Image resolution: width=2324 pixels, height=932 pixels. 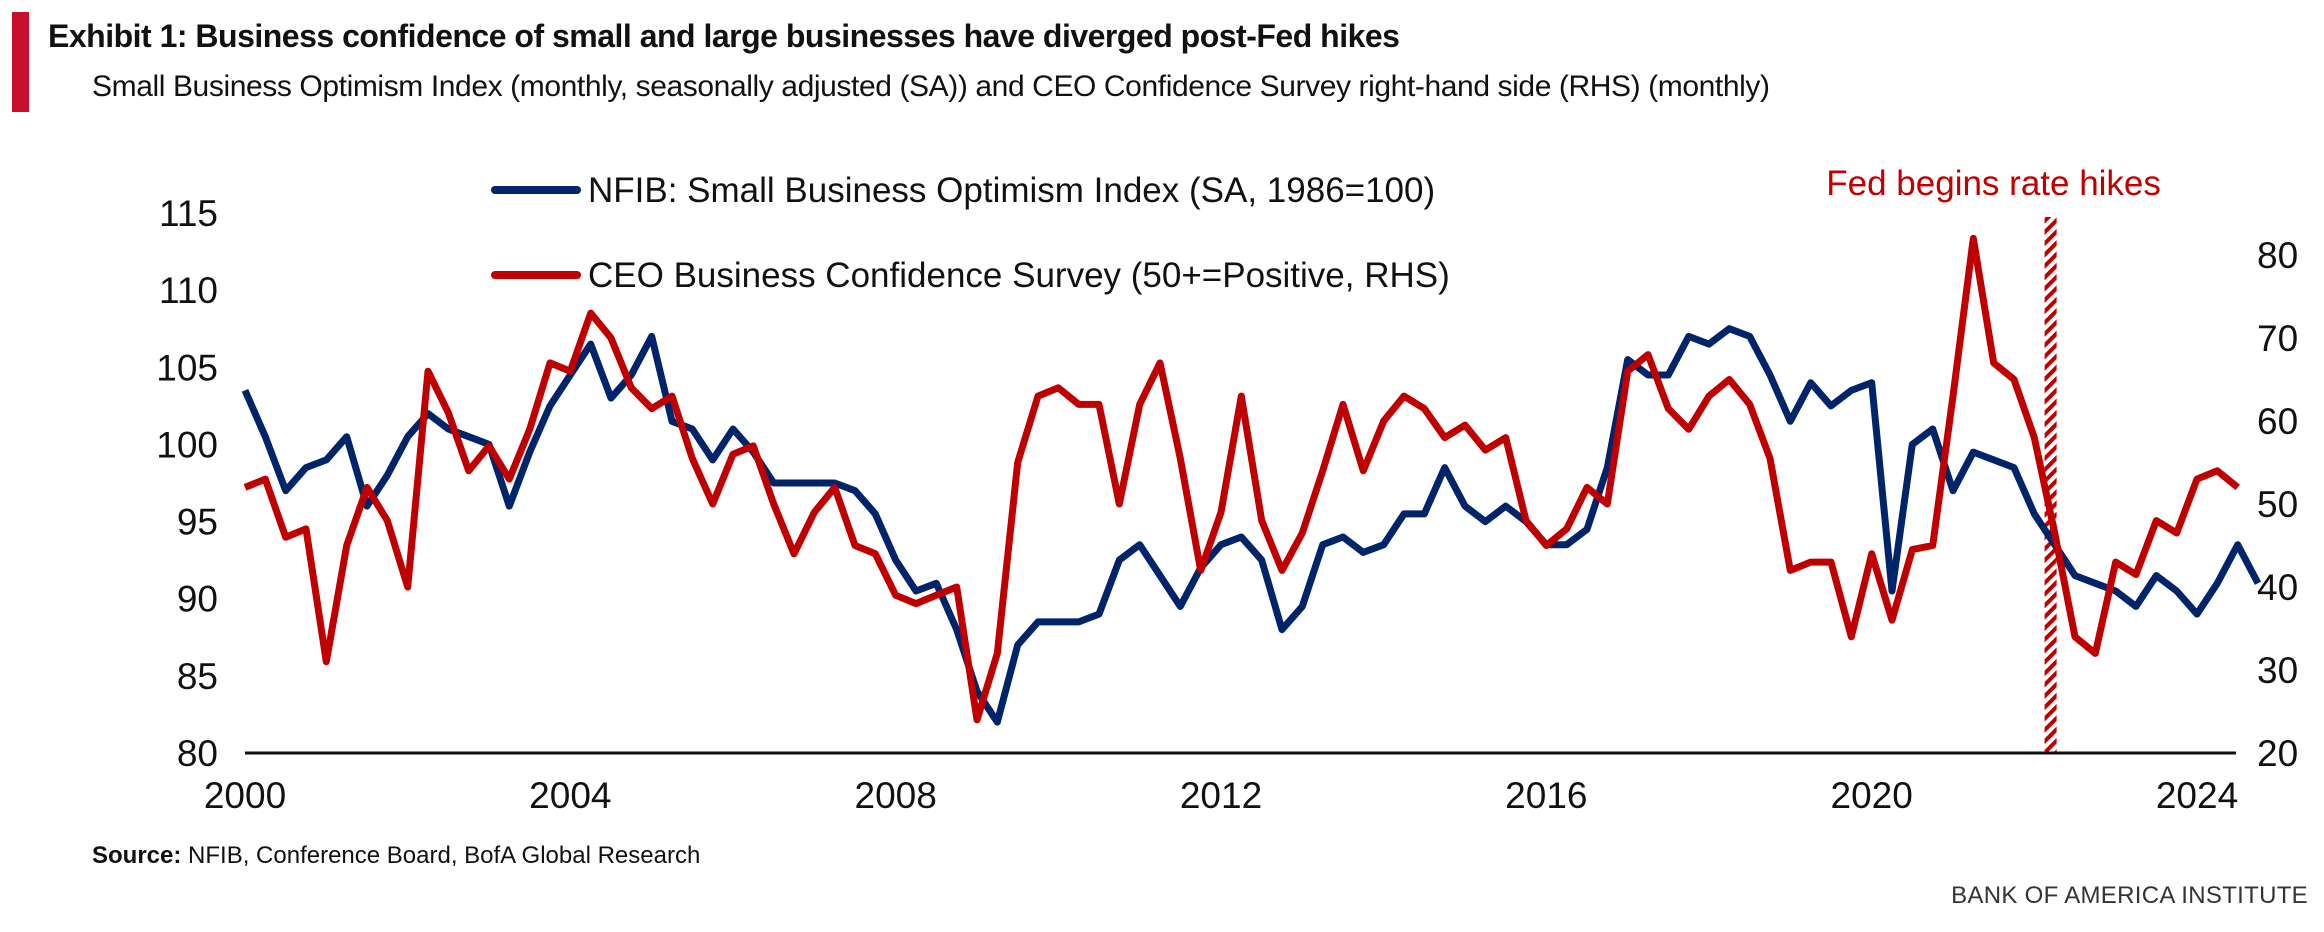 What do you see at coordinates (2277, 670) in the screenshot?
I see `right-y-tick-label: 30` at bounding box center [2277, 670].